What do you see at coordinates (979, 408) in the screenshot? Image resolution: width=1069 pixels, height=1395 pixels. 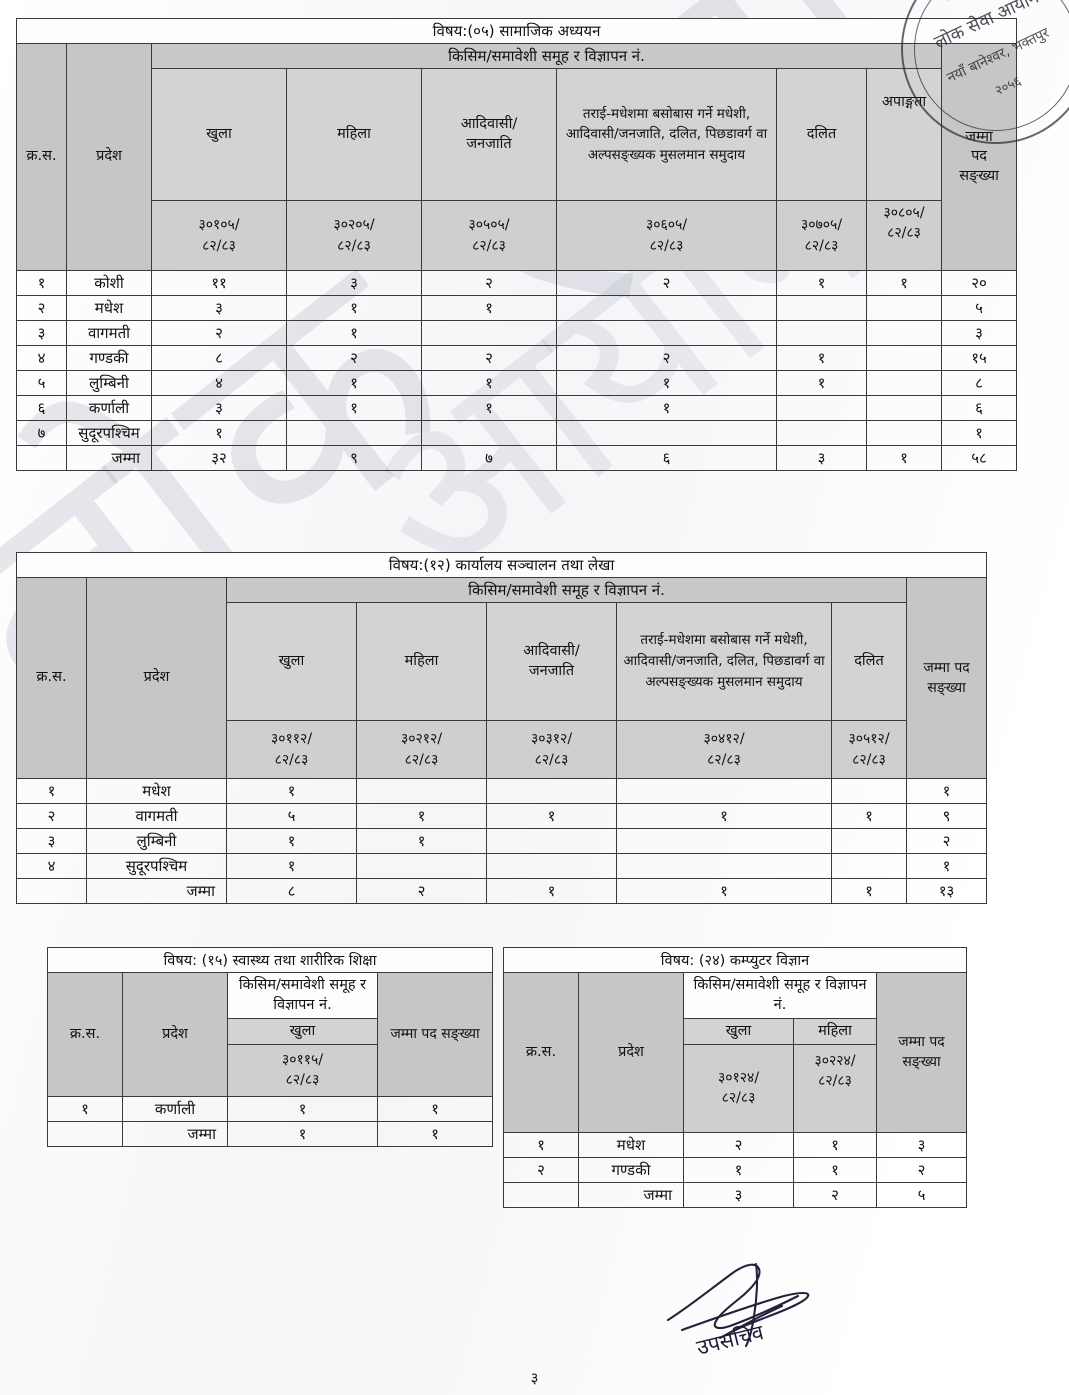 I see `cell-total: ६` at bounding box center [979, 408].